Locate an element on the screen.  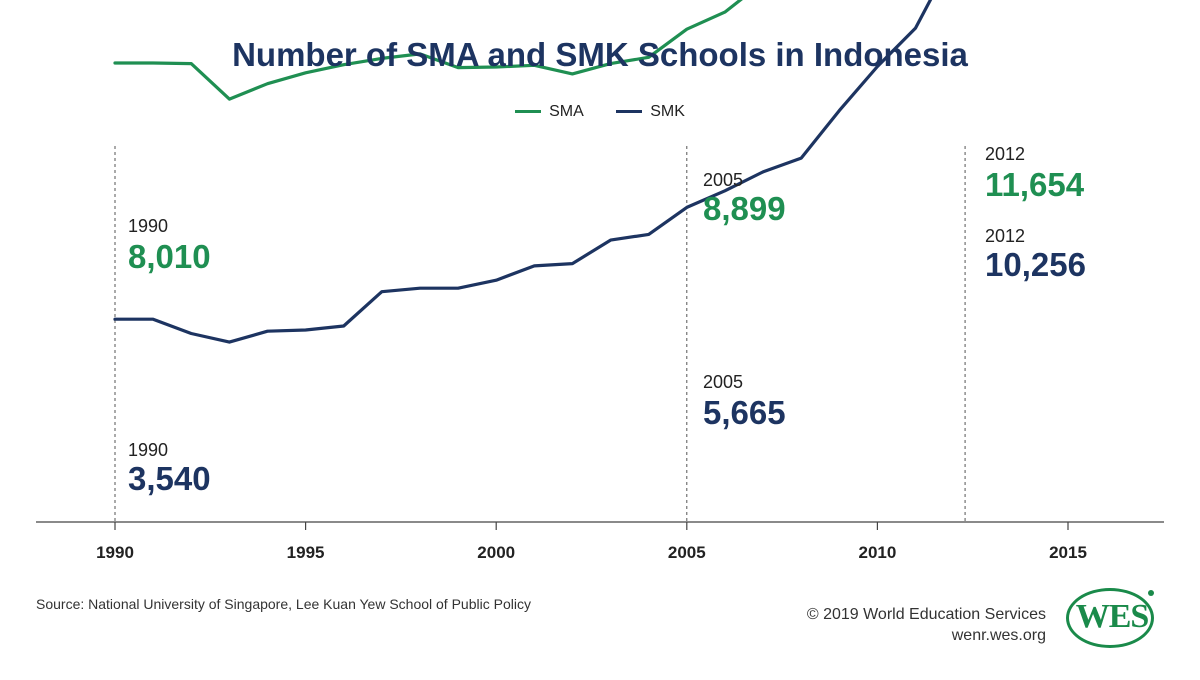
x-tick-label-1995: 1995 is located at coordinates (306, 552).